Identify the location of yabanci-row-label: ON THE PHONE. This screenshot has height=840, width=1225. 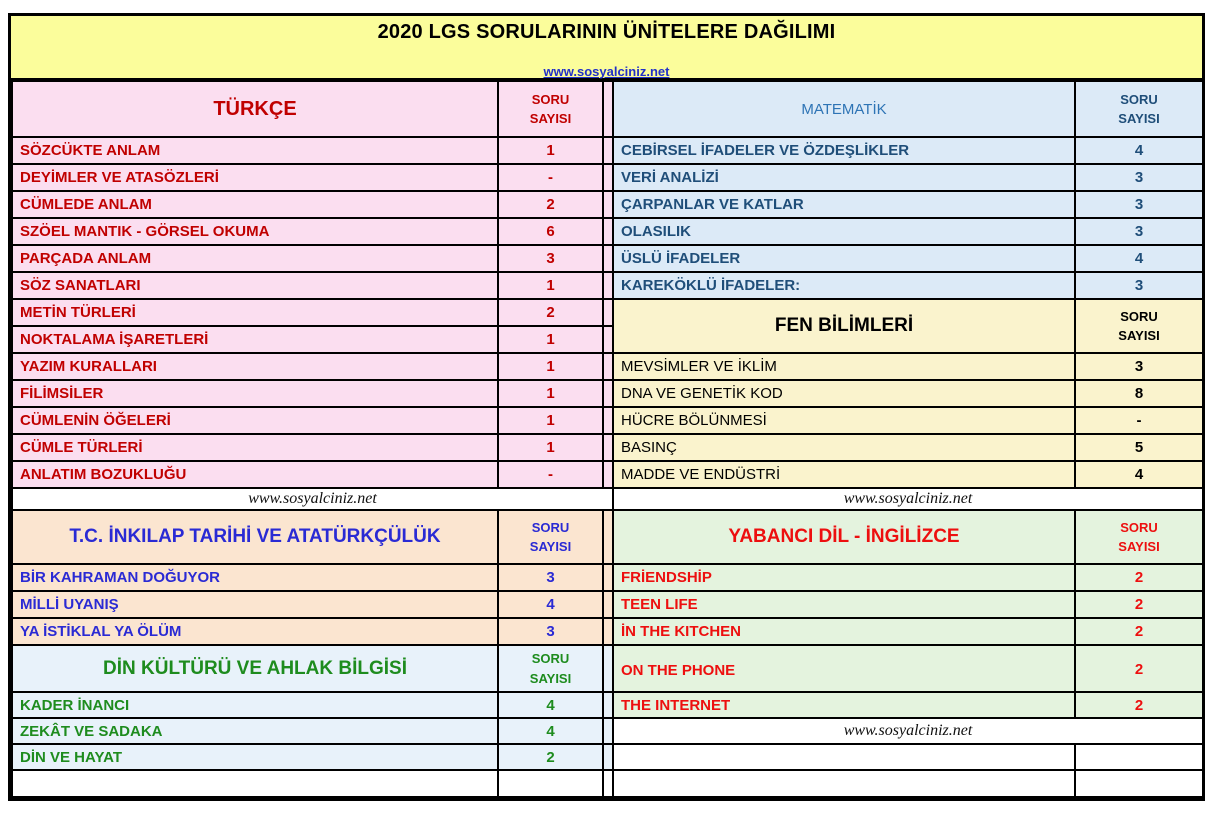
(844, 668).